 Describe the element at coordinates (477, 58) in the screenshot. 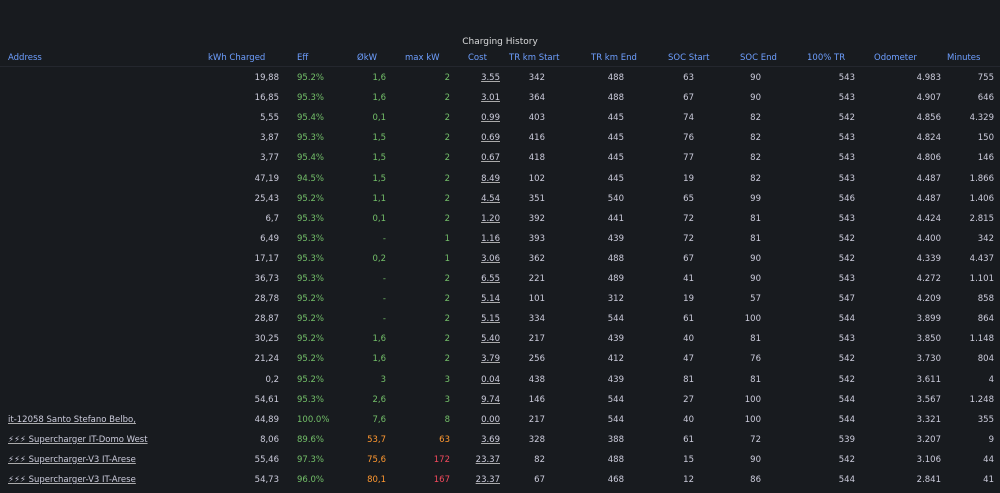

I see `column-header: Cost` at that location.